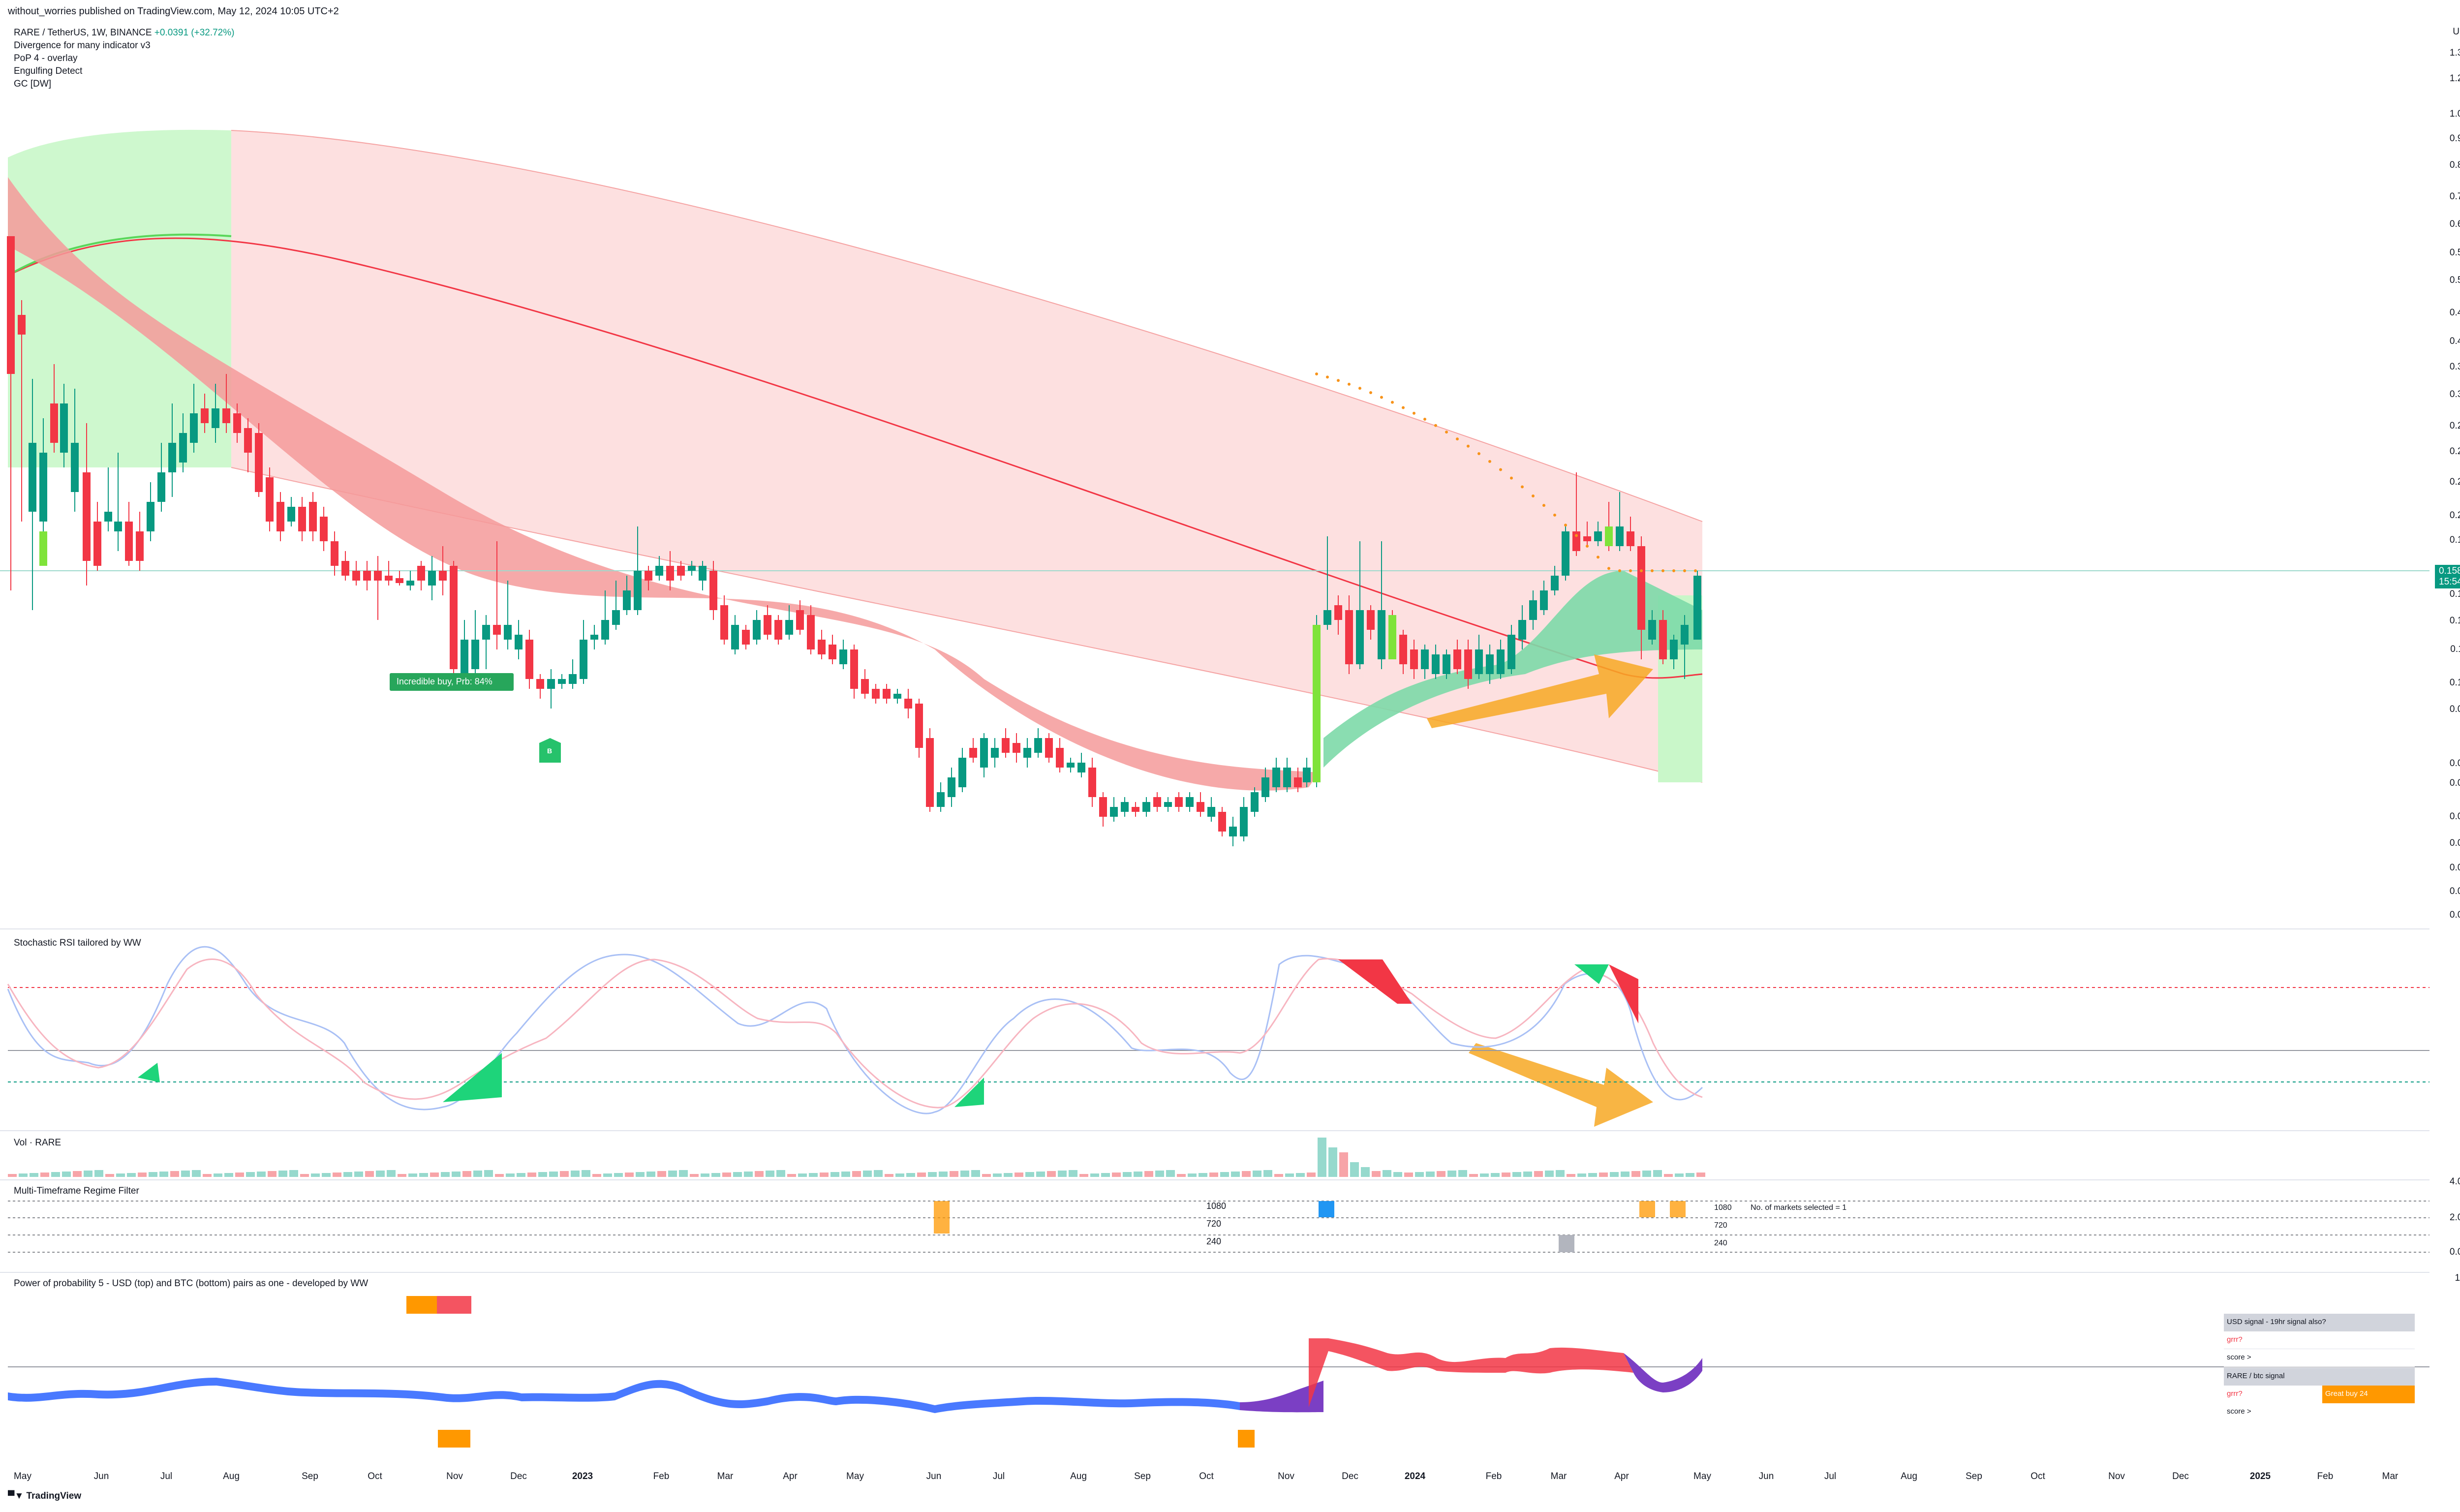 The image size is (2460, 1512). I want to click on volume-pane-title: Vol · RARE, so click(38, 1143).